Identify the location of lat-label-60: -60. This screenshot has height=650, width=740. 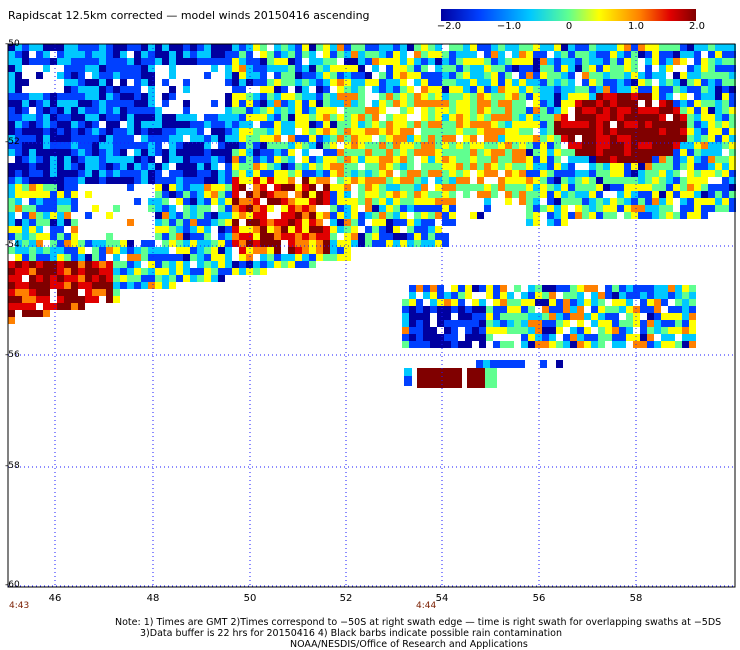
(12, 585).